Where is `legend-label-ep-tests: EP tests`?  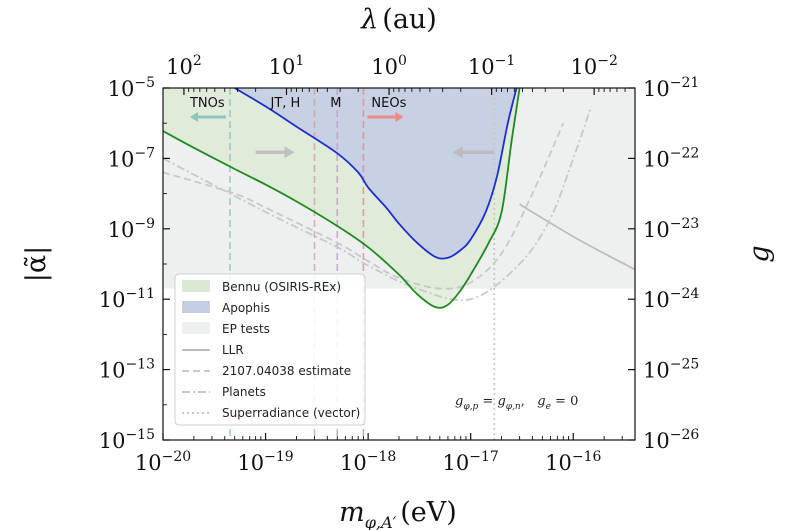
legend-label-ep-tests: EP tests is located at coordinates (246, 329).